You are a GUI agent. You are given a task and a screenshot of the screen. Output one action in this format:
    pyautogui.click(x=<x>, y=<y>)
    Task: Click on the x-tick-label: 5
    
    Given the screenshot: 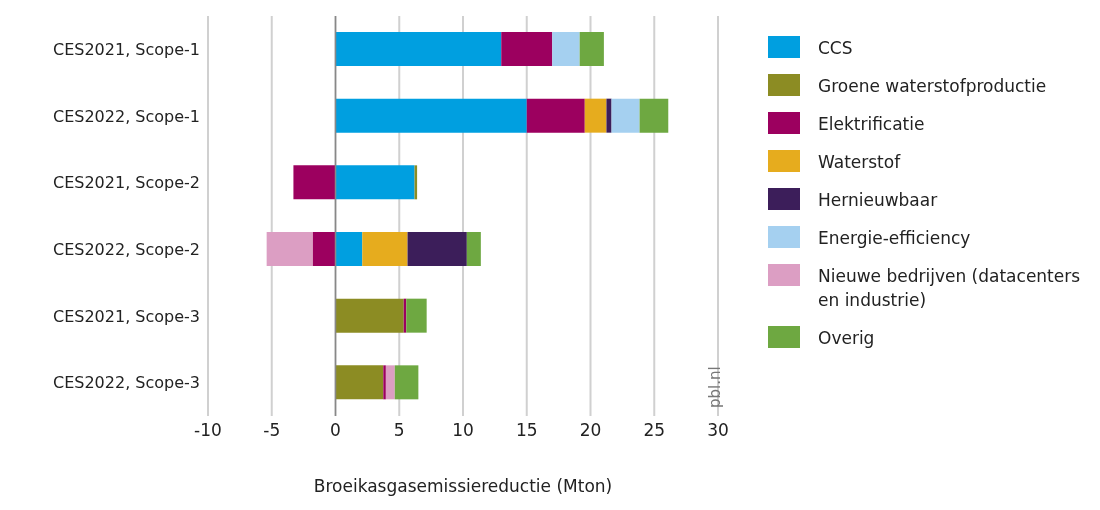 What is the action you would take?
    pyautogui.click(x=399, y=430)
    